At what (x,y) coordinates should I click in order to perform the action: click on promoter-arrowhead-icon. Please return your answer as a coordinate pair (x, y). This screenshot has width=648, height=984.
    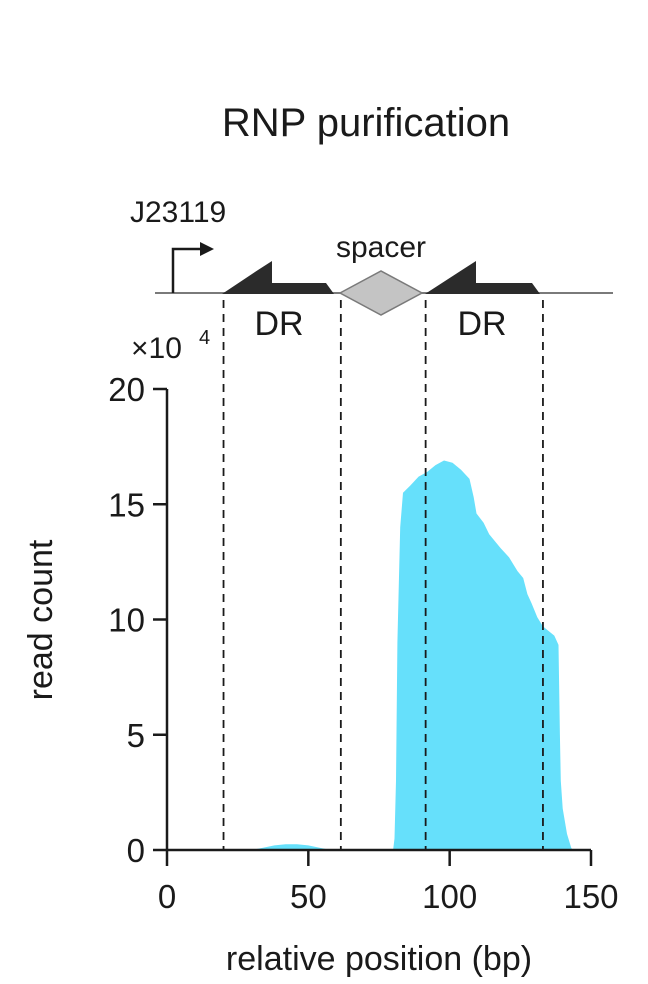
    Looking at the image, I should click on (207, 249).